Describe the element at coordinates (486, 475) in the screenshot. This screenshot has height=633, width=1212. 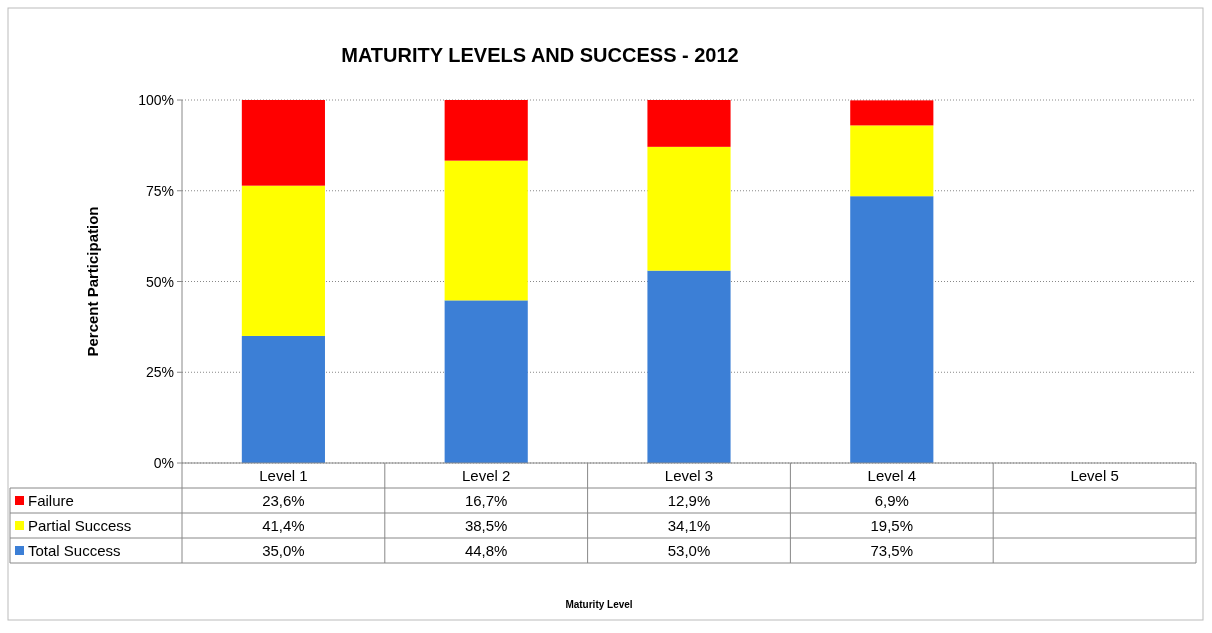
I see `x-tick-label: Level 2` at that location.